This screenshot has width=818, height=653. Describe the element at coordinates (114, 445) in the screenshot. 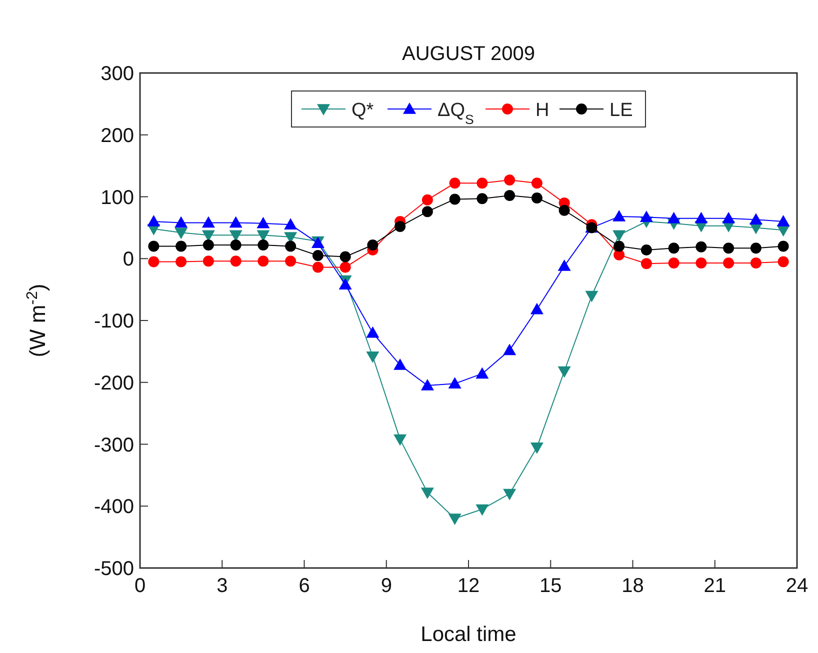

I see `y-tick-label: -300` at that location.